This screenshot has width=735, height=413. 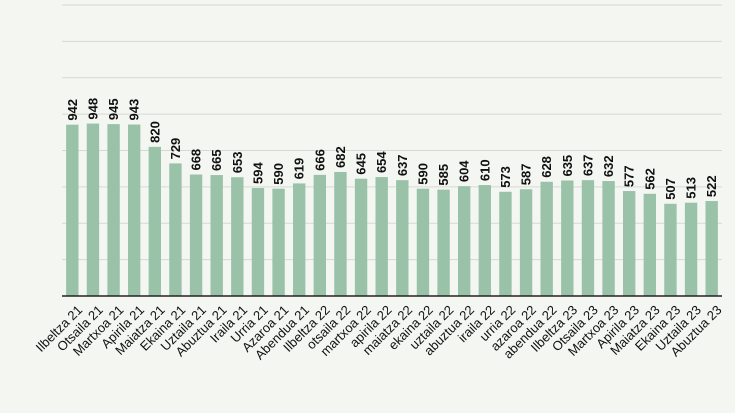 What do you see at coordinates (196, 160) in the screenshot?
I see `data-label: 668` at bounding box center [196, 160].